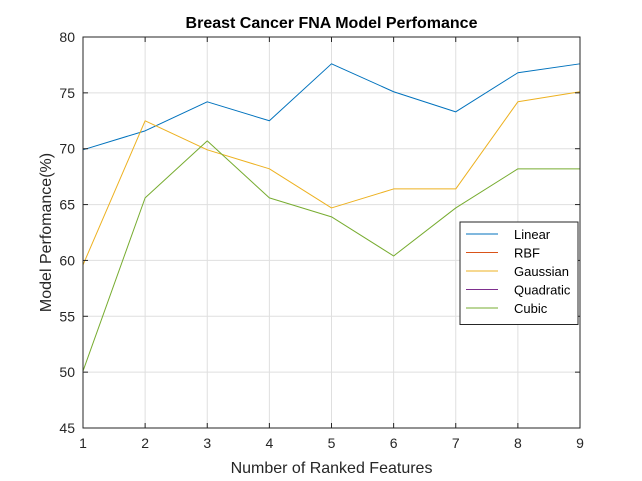 The width and height of the screenshot is (642, 481). I want to click on legend-label: Cubic, so click(531, 308).